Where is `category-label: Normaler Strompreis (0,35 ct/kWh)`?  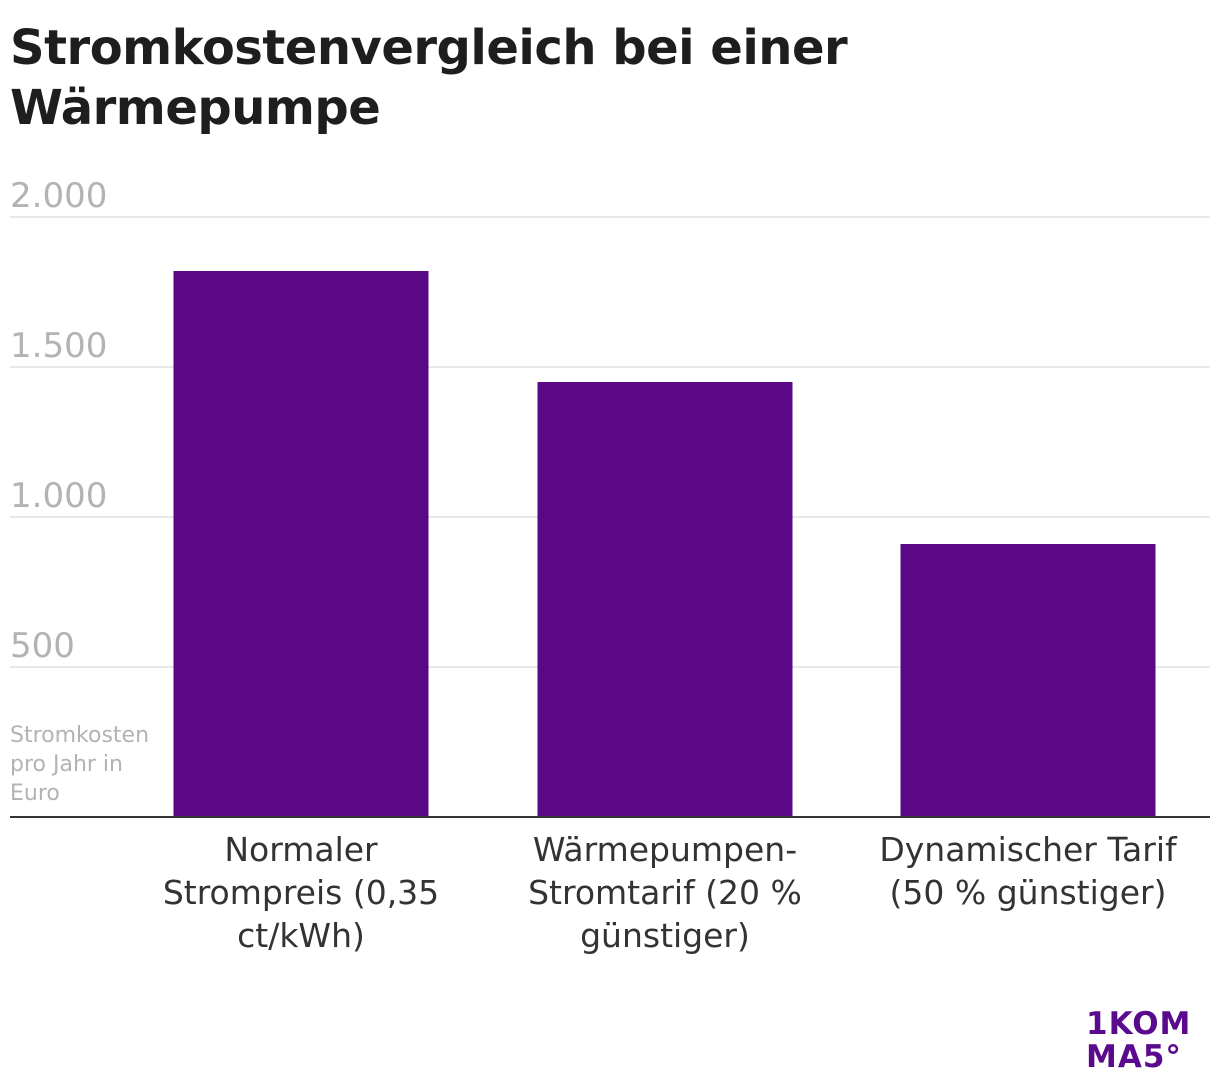
category-label: Normaler Strompreis (0,35 ct/kWh) is located at coordinates (301, 892).